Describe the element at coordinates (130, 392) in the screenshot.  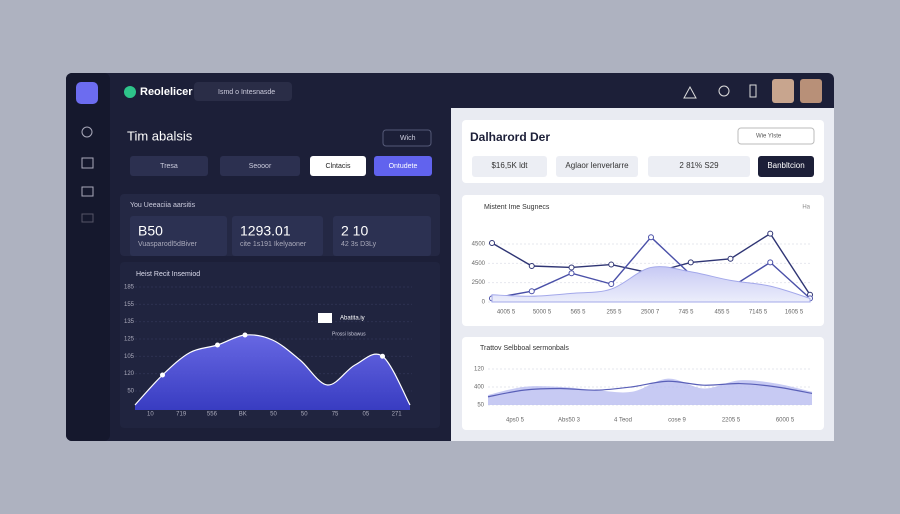
I see `y-tick-label: 50` at that location.